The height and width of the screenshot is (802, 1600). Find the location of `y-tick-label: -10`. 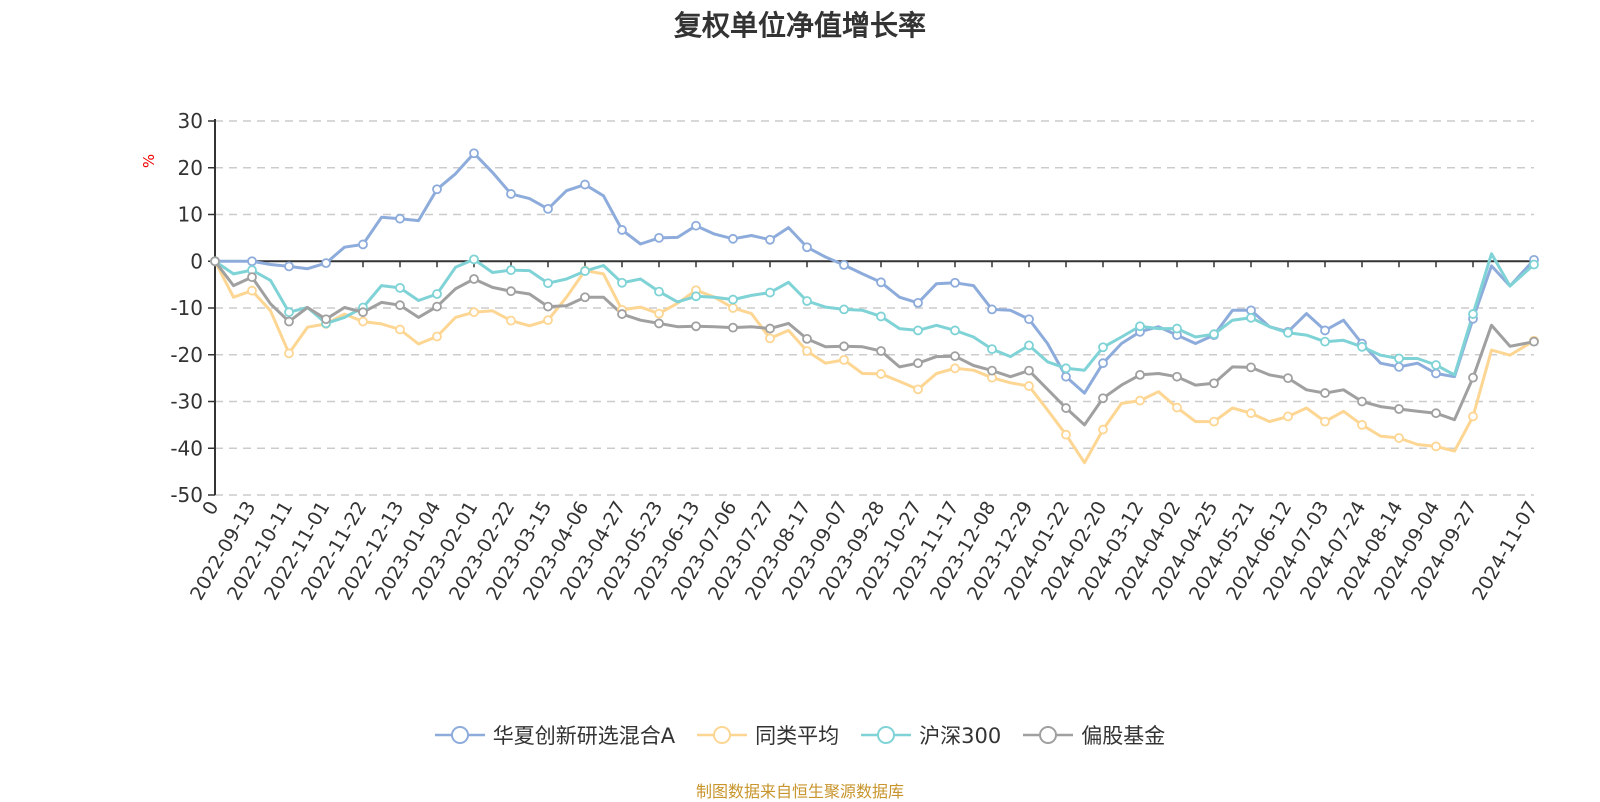

y-tick-label: -10 is located at coordinates (186, 308).